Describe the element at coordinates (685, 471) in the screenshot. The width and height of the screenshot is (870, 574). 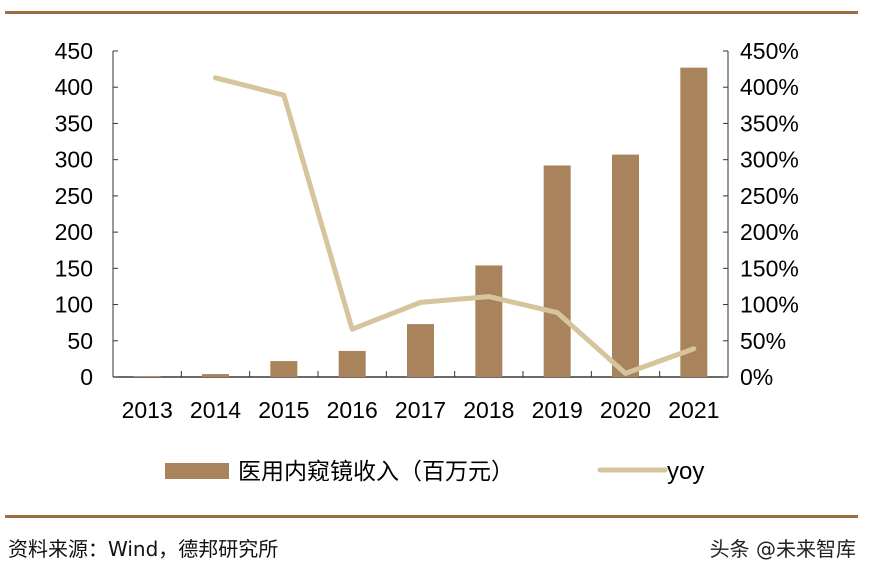
I see `legend-label-line: yoy` at that location.